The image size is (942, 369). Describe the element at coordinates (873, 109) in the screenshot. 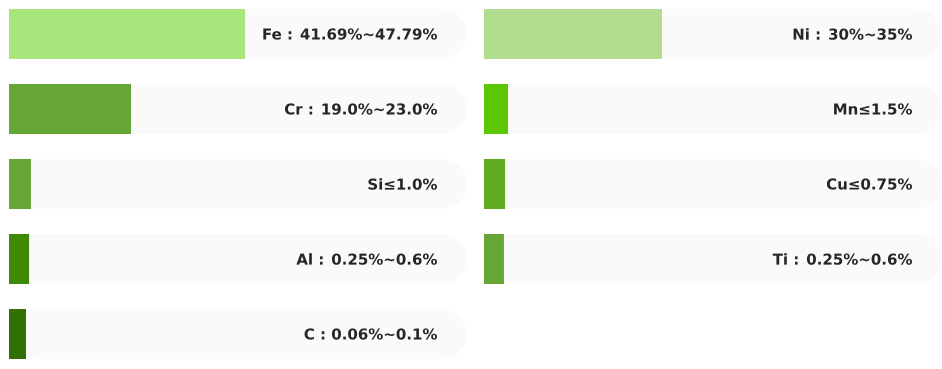

I see `y-tick-label: Mn≤1.5%` at that location.